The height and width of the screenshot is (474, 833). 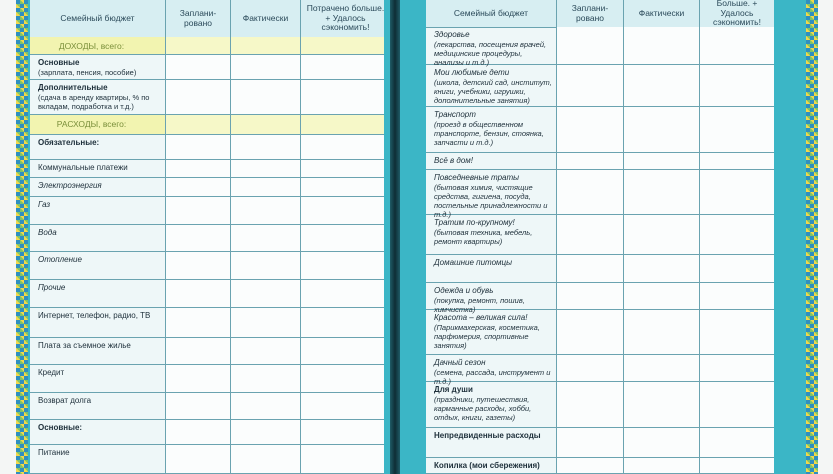 What do you see at coordinates (99, 260) in the screenshot?
I see `row-label: Отопление` at bounding box center [99, 260].